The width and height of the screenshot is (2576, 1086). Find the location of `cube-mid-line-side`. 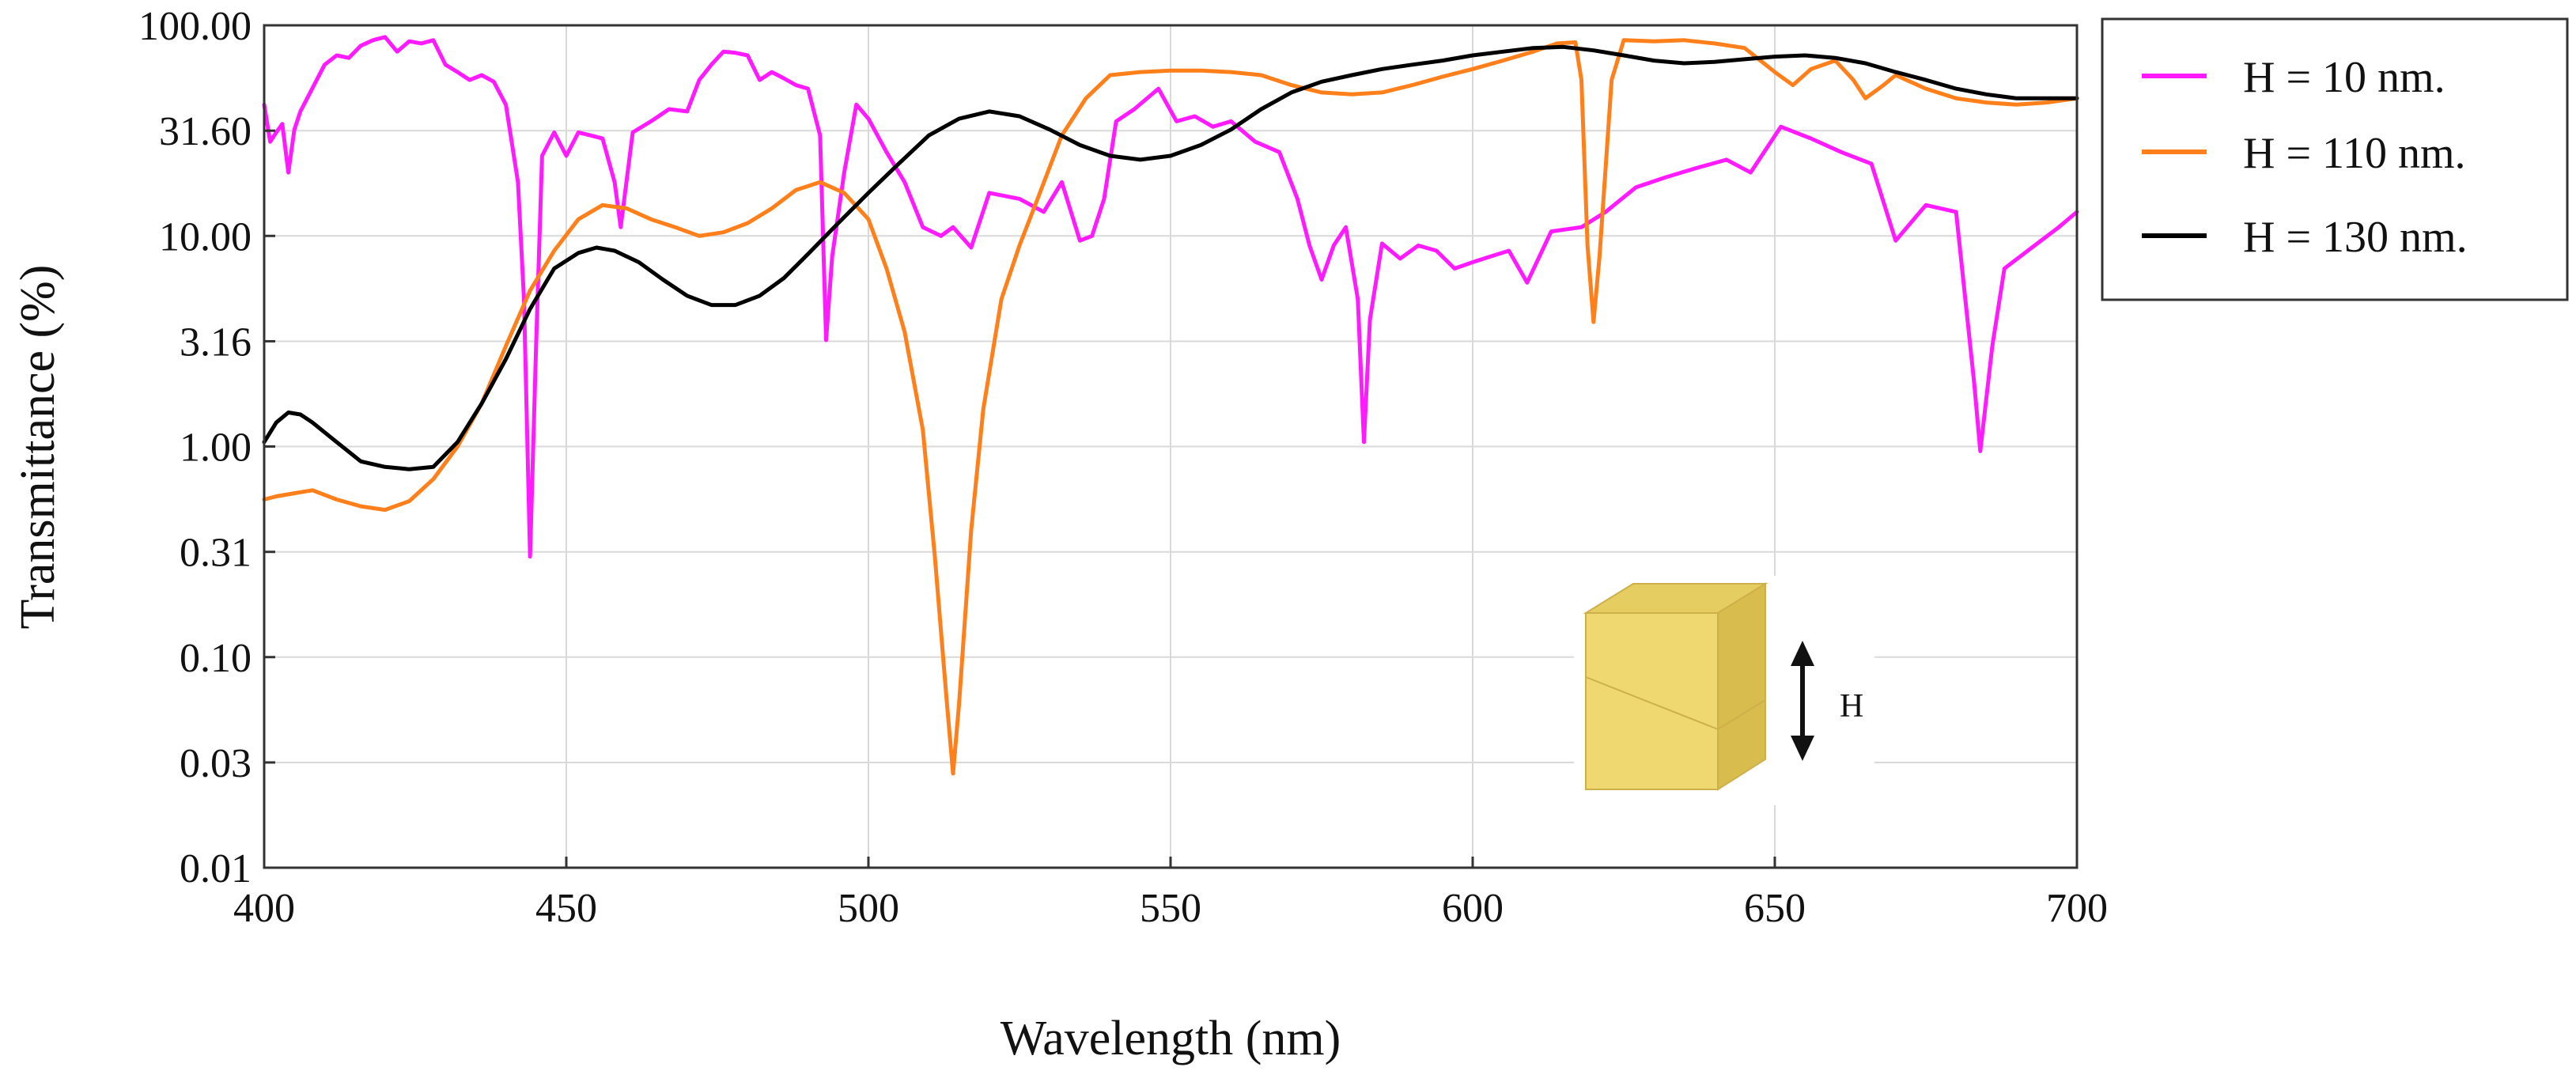

cube-mid-line-side is located at coordinates (1742, 714).